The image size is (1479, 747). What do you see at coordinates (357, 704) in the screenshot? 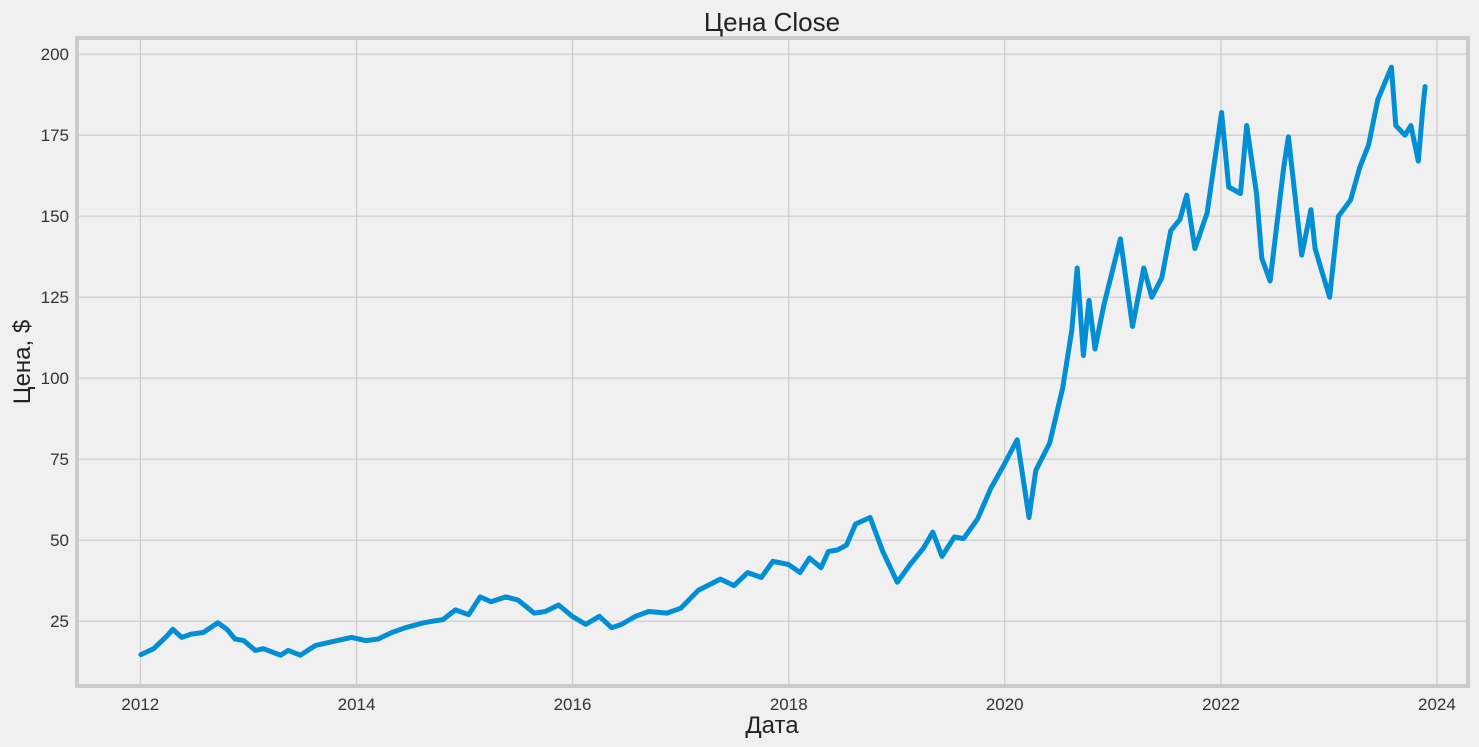
I see `x-tick-label: 2014` at bounding box center [357, 704].